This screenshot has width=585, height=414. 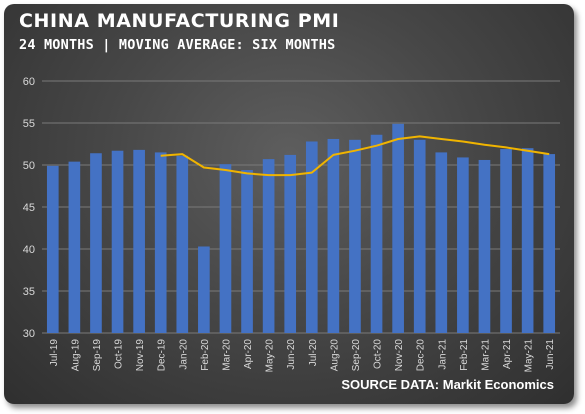 I want to click on x-tick-label: Mar-20, so click(x=226, y=355).